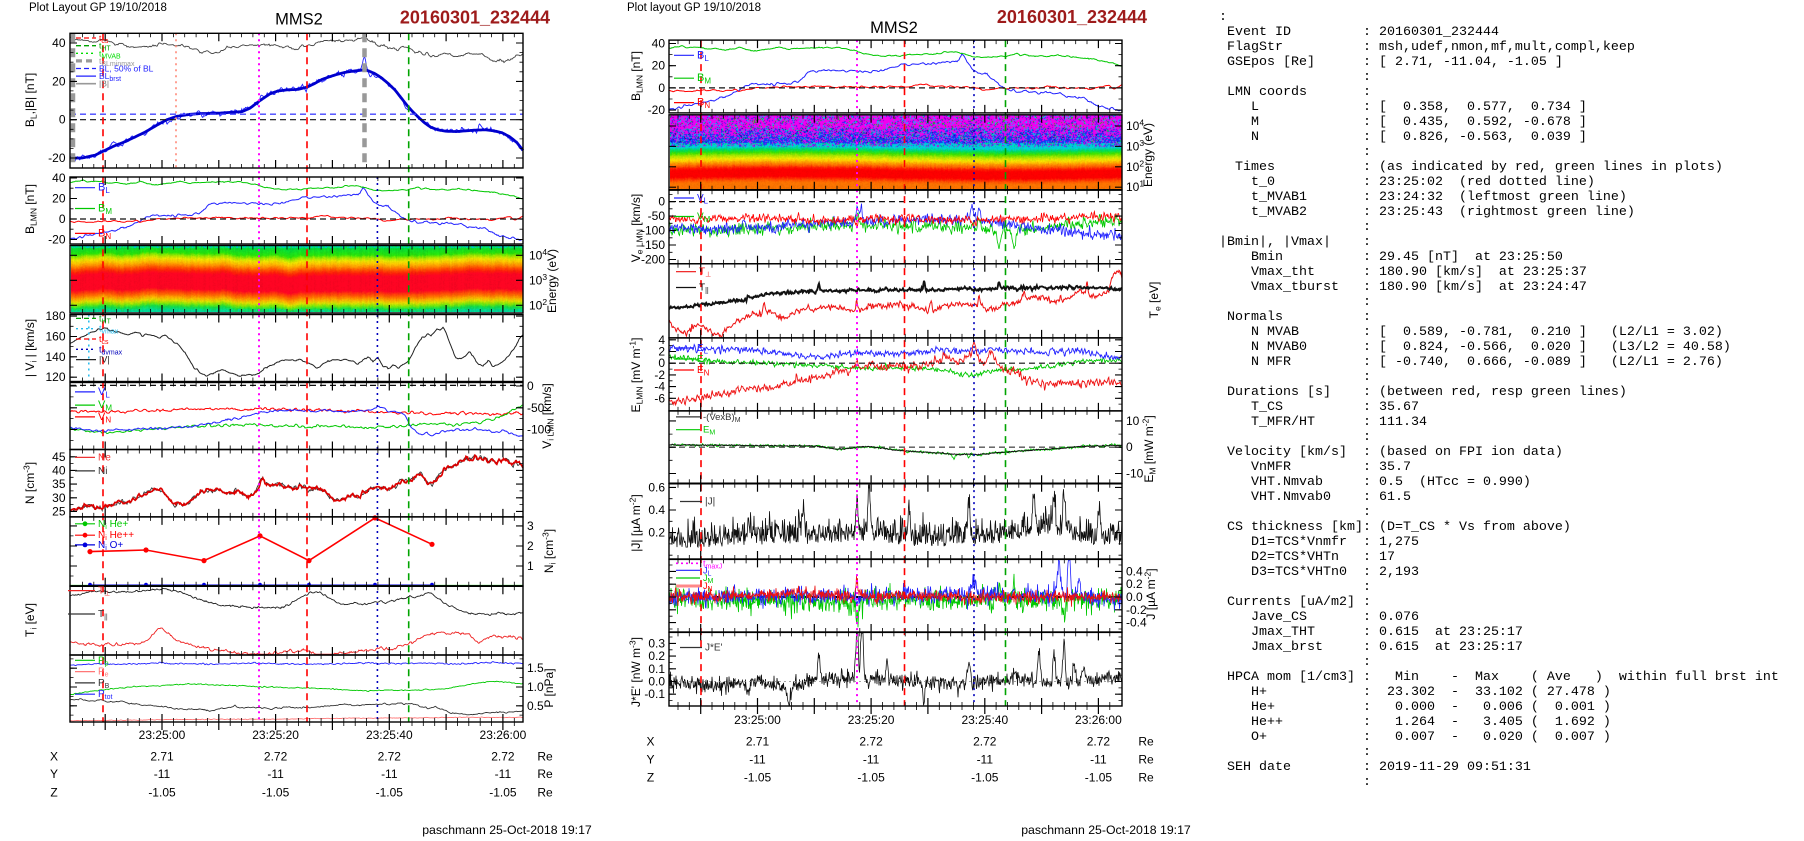  Describe the element at coordinates (31, 620) in the screenshot. I see `svg-text: Ti​ [eV]` at that location.